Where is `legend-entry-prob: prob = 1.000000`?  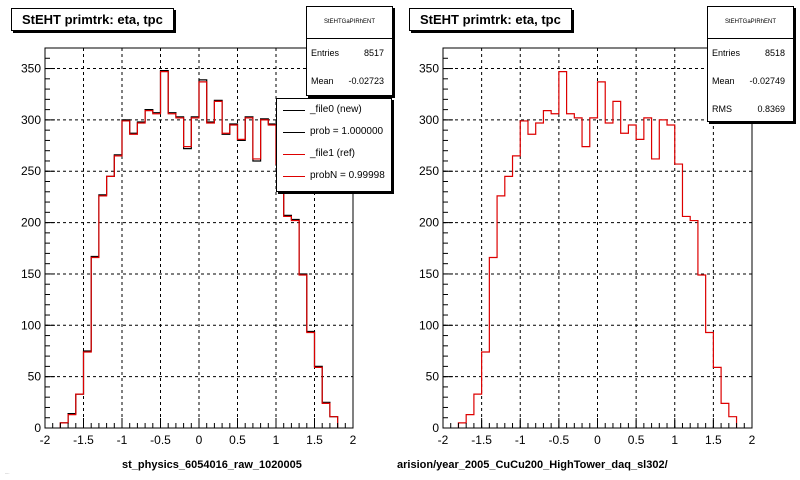 legend-entry-prob: prob = 1.000000 is located at coordinates (334, 132).